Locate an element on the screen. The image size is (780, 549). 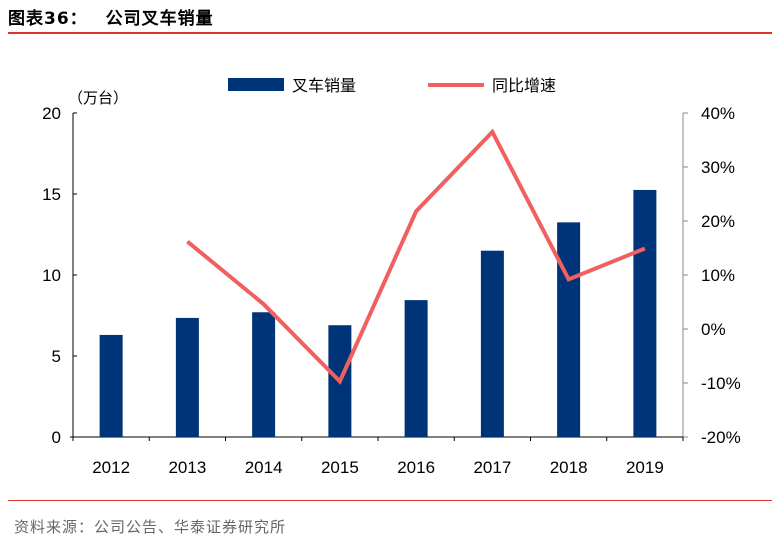
y-right-tick-label: 10% is located at coordinates (718, 275).